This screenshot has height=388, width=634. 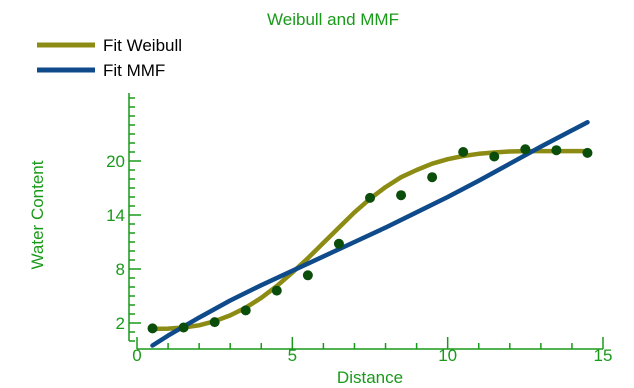 I want to click on legend: Fit Weibull Fit MMF, so click(x=109, y=58).